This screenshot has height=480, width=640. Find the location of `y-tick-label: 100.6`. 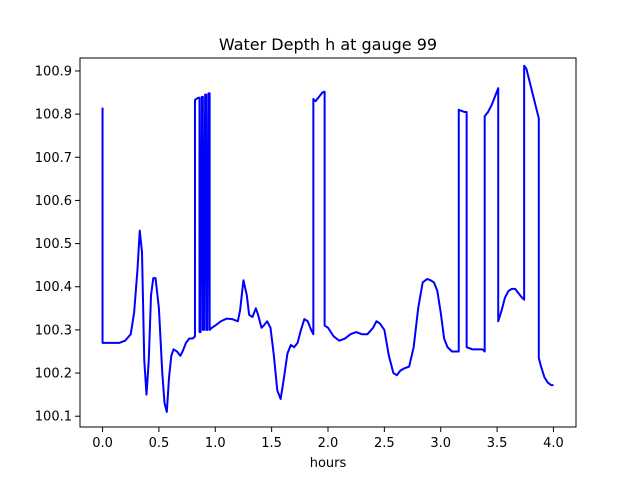

y-tick-label: 100.6 is located at coordinates (53, 201).